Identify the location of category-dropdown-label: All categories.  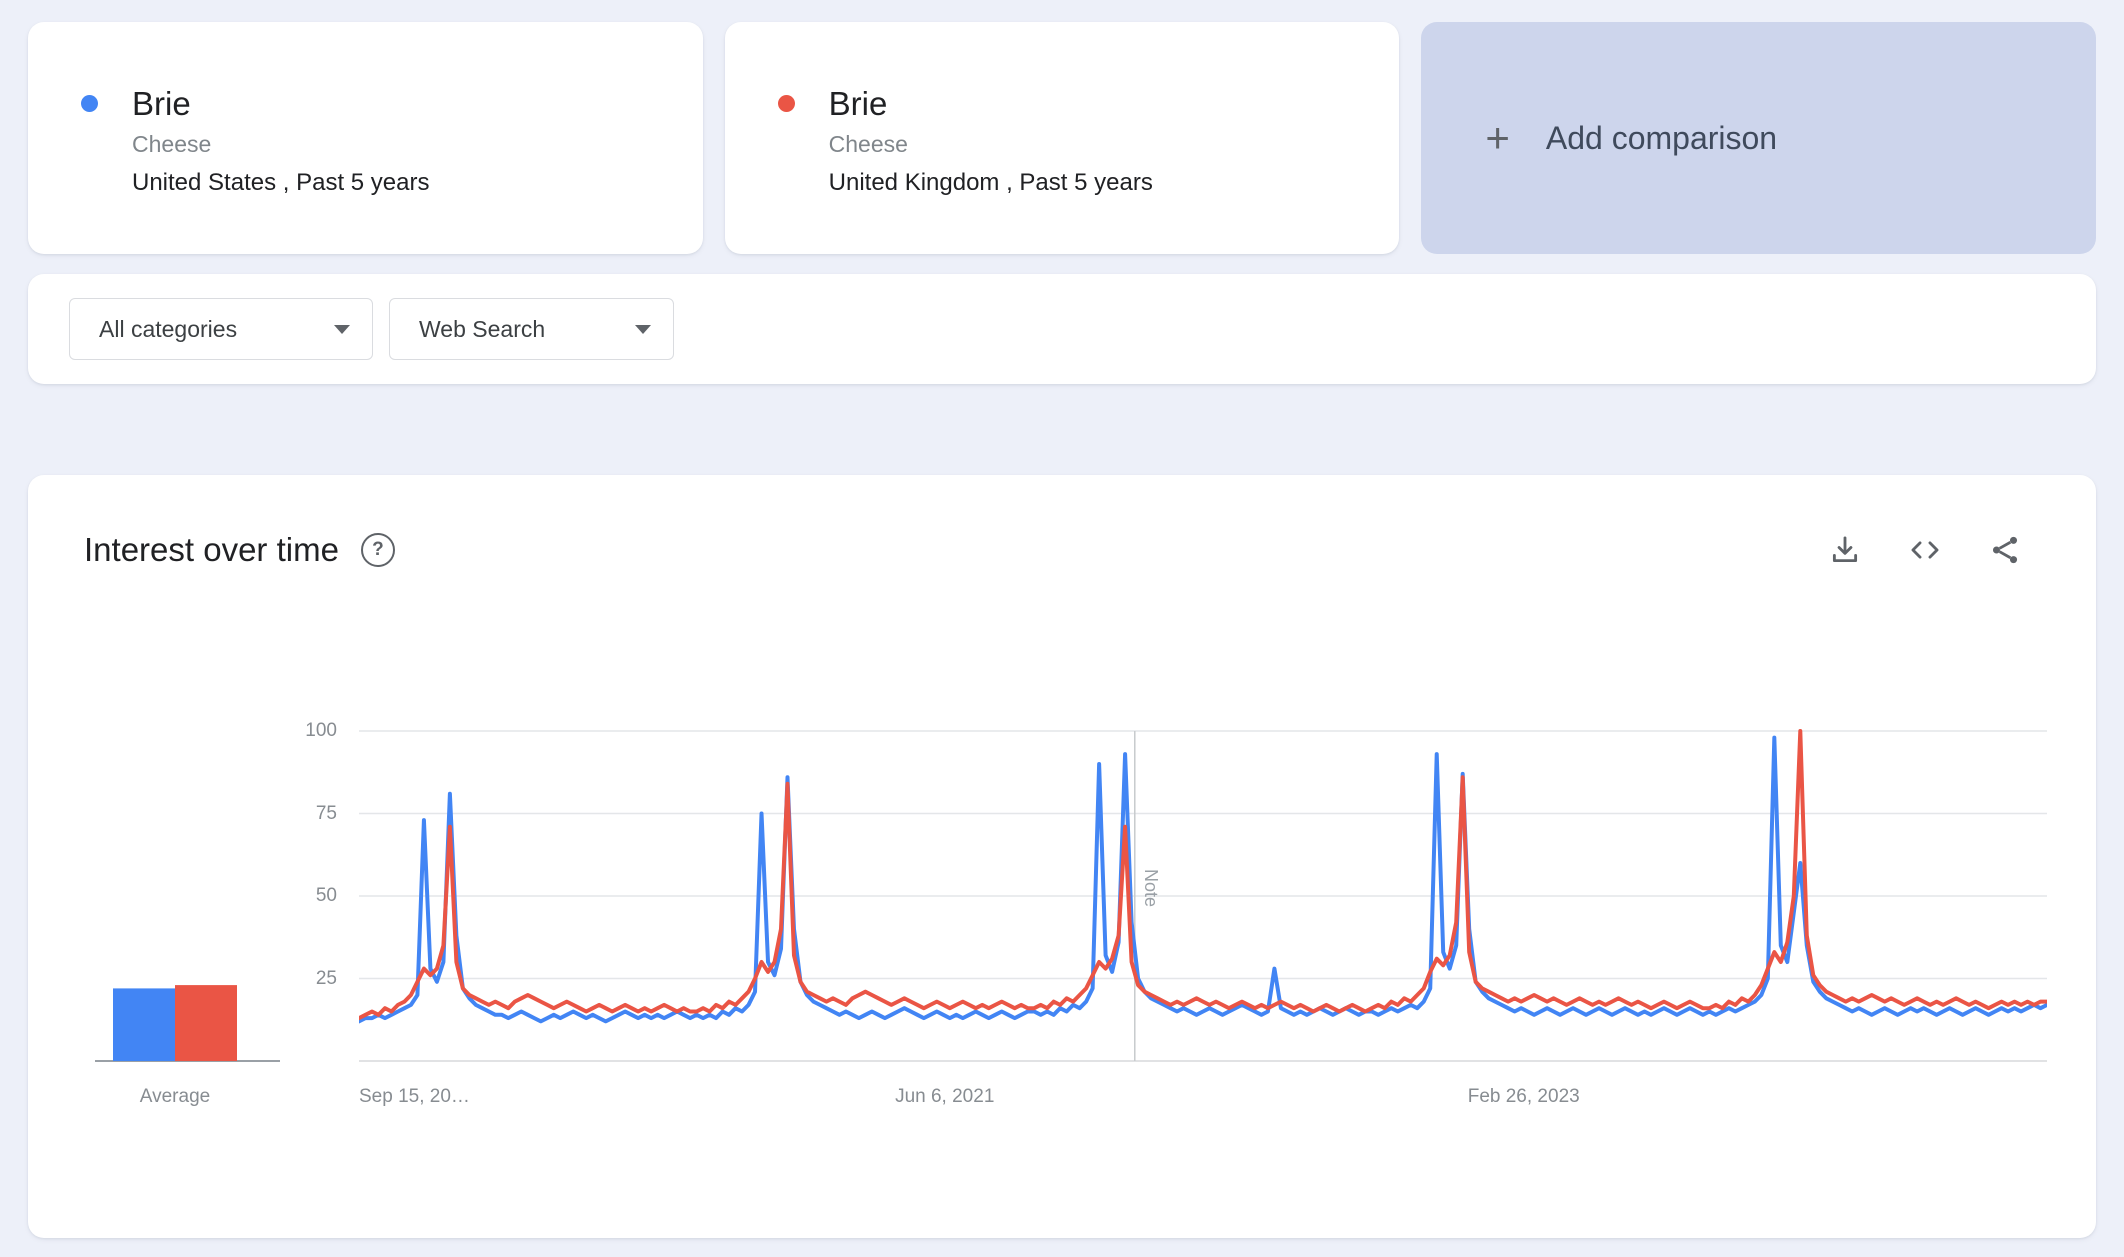
(168, 328).